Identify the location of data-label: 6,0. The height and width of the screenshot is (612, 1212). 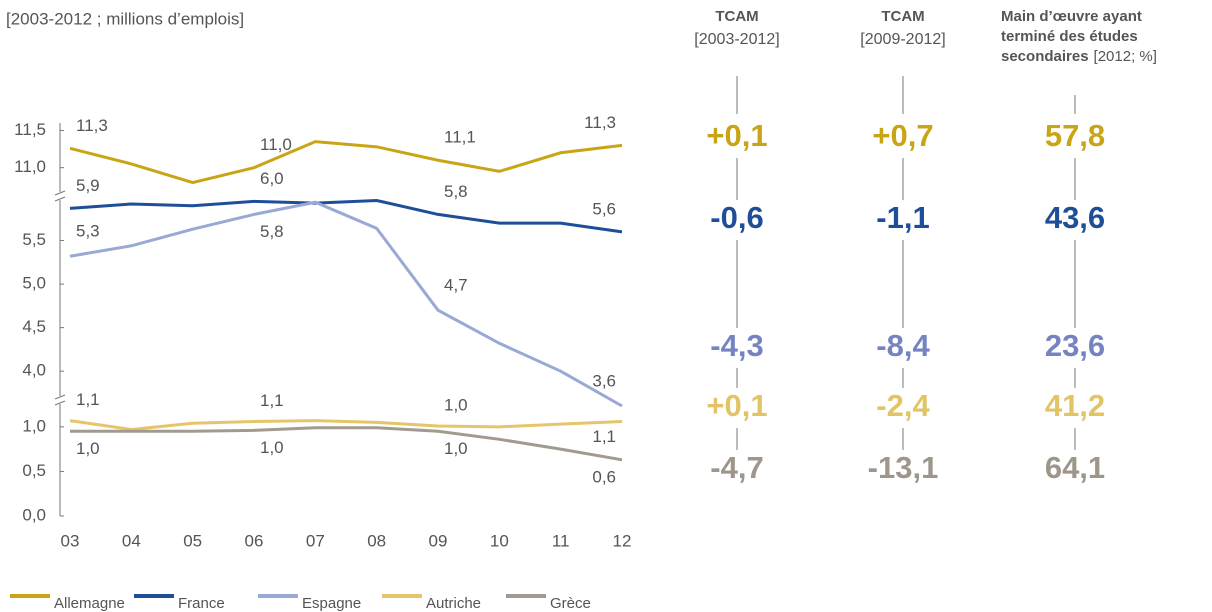
(272, 178).